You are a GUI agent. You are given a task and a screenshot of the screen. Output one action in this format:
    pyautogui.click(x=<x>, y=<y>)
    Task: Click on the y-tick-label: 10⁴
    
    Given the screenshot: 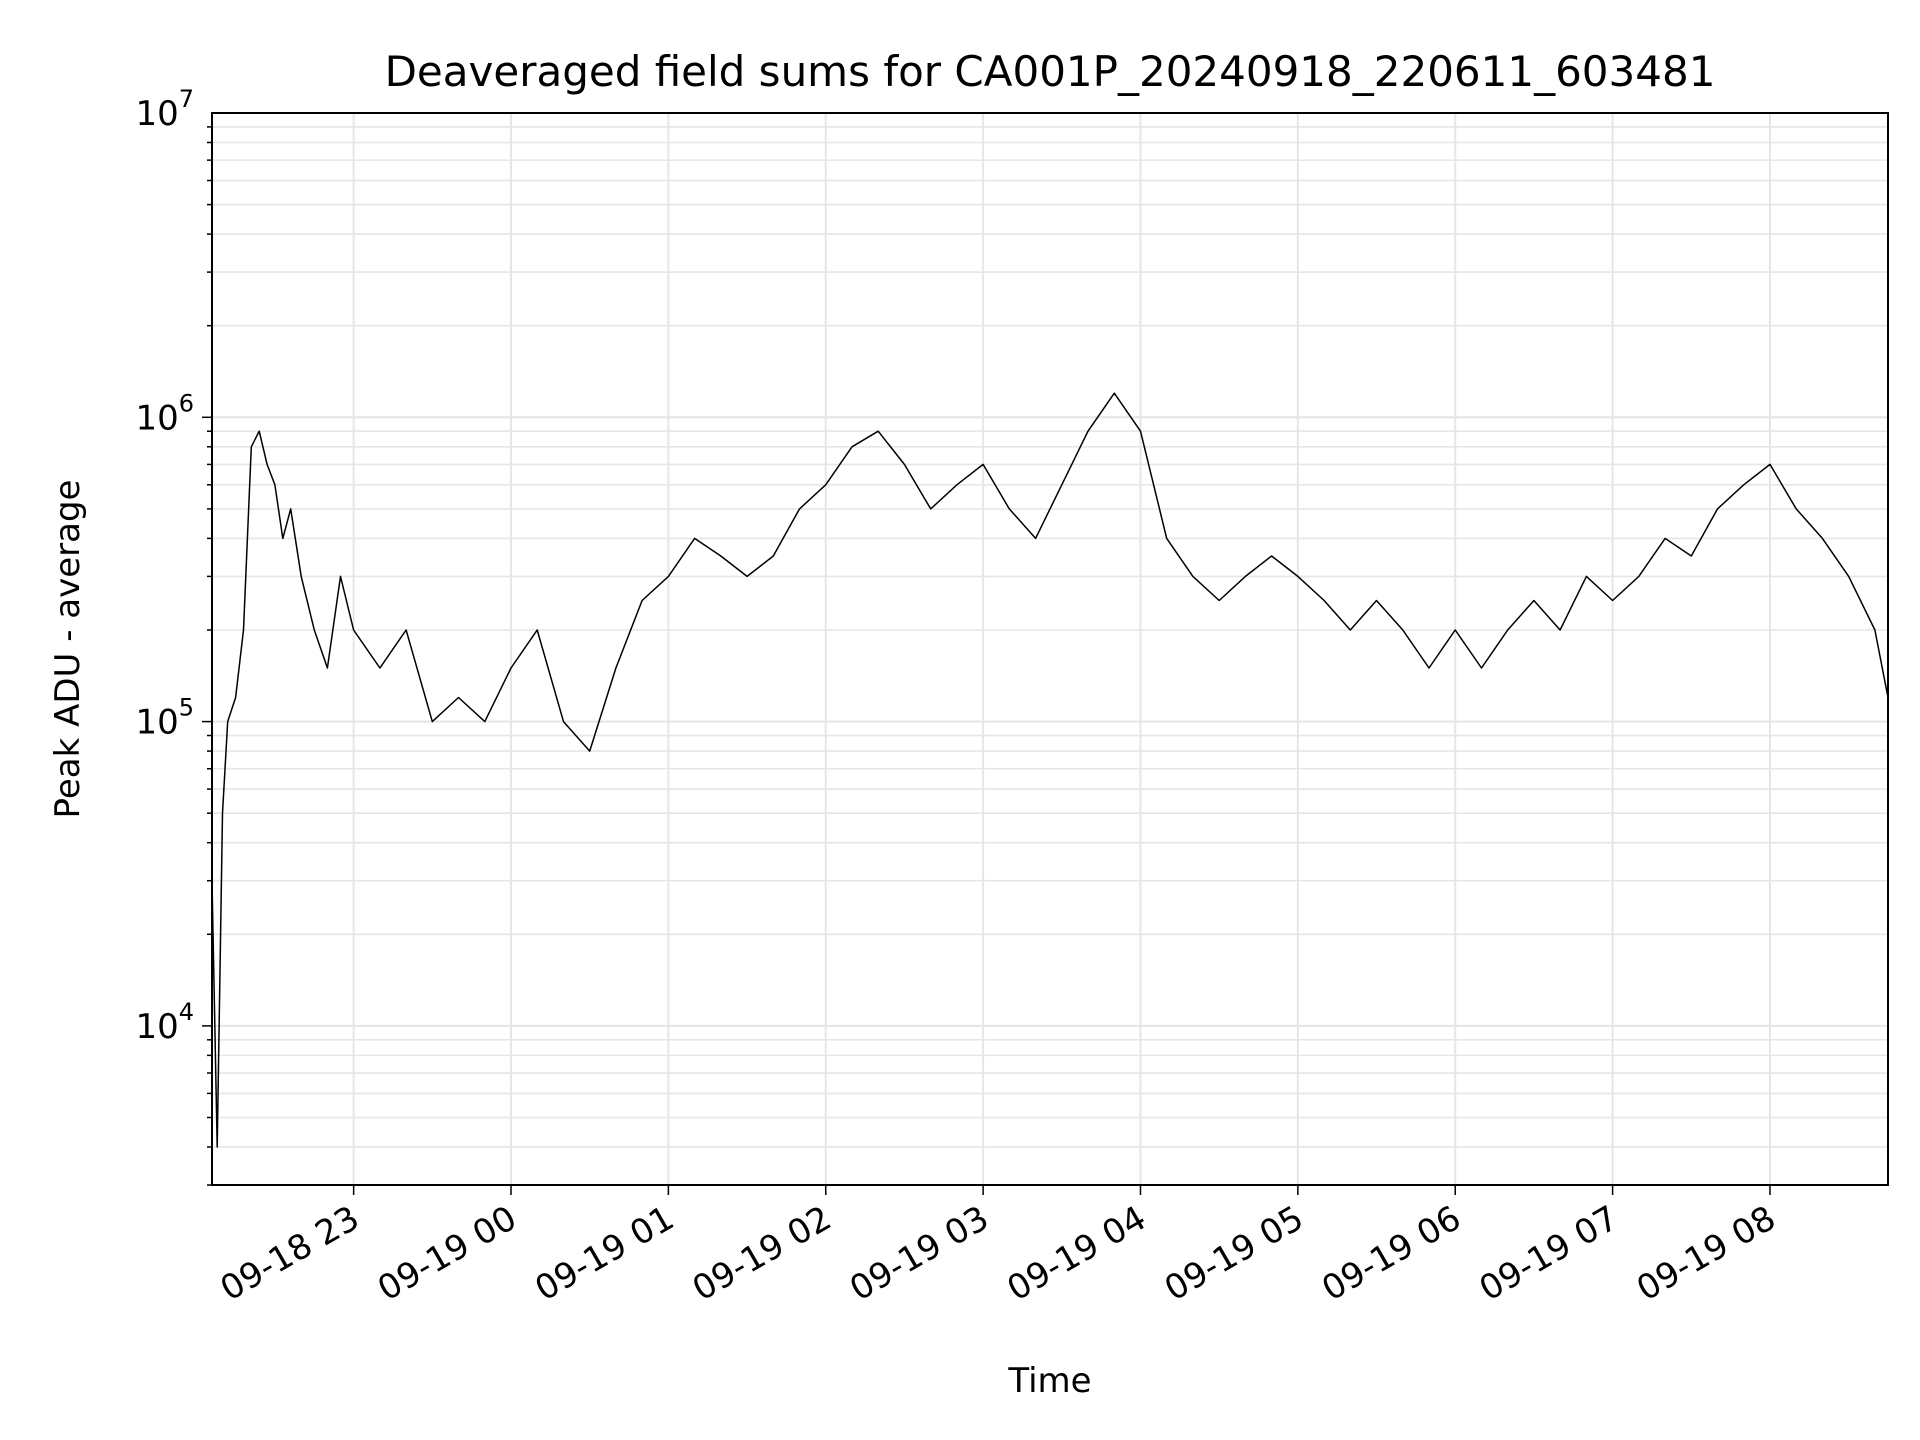 What is the action you would take?
    pyautogui.click(x=164, y=1022)
    